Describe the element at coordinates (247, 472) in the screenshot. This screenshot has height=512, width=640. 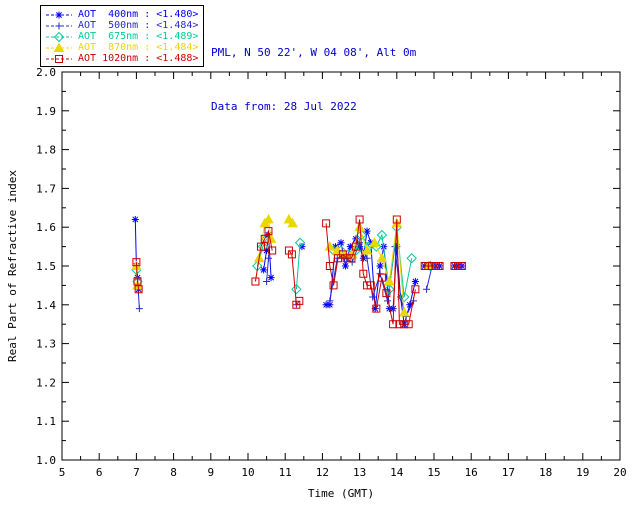
I see `x-tick-label: 10` at that location.